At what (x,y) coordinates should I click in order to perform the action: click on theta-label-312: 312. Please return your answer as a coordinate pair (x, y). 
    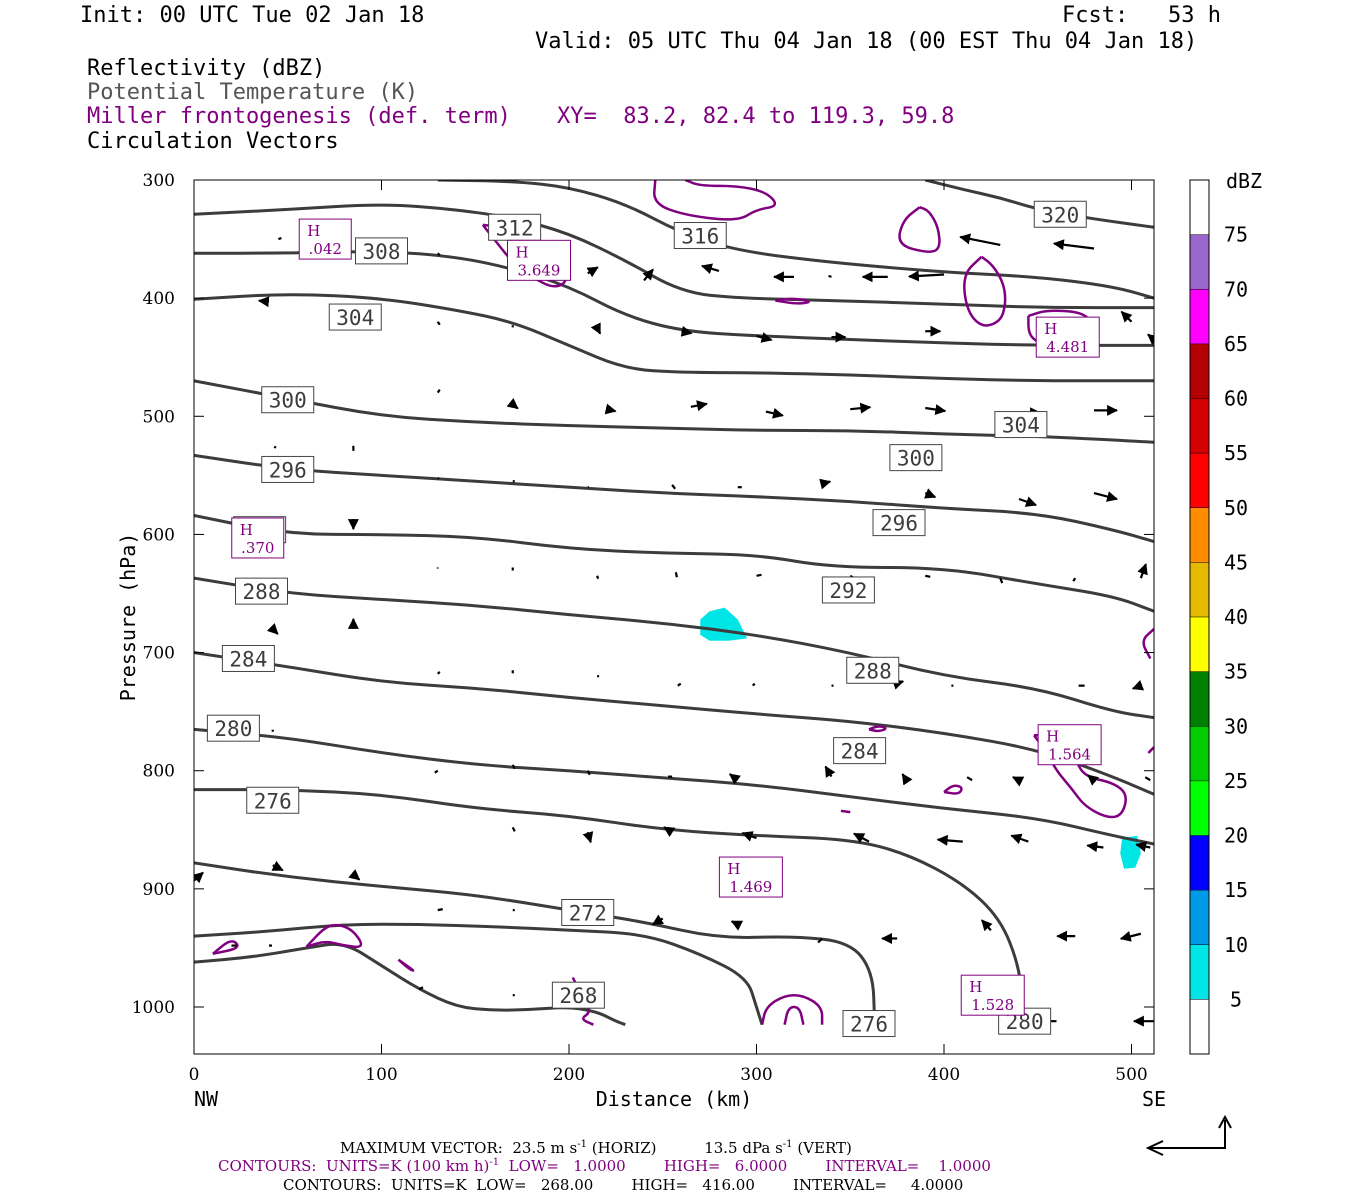
    Looking at the image, I should click on (515, 227).